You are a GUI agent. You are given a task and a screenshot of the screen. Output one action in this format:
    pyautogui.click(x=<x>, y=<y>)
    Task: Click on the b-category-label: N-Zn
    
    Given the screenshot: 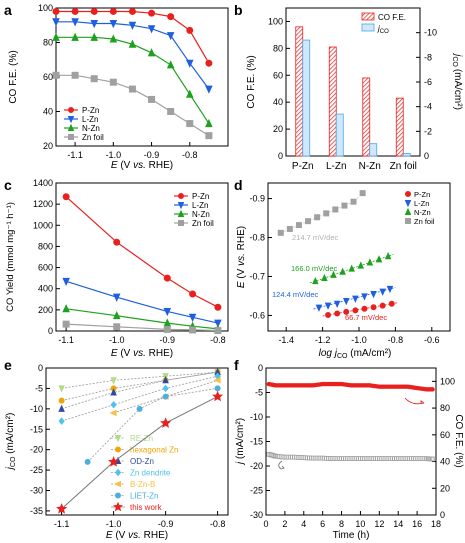 What is the action you would take?
    pyautogui.click(x=370, y=166)
    